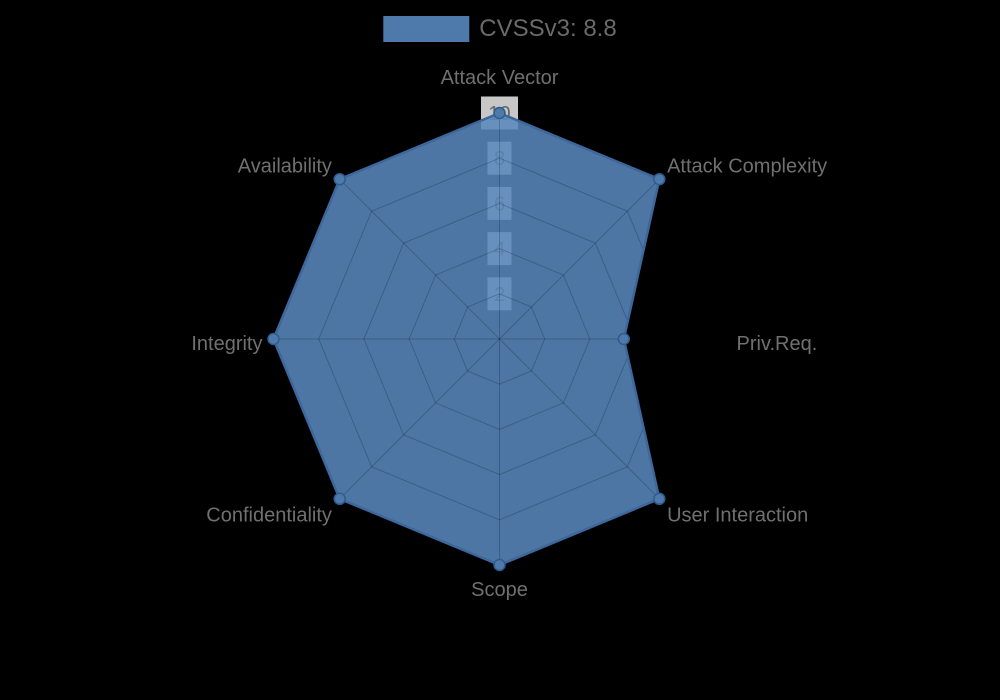 The width and height of the screenshot is (1000, 700). What do you see at coordinates (777, 344) in the screenshot?
I see `axis-label-priv-req: Priv.Req.` at bounding box center [777, 344].